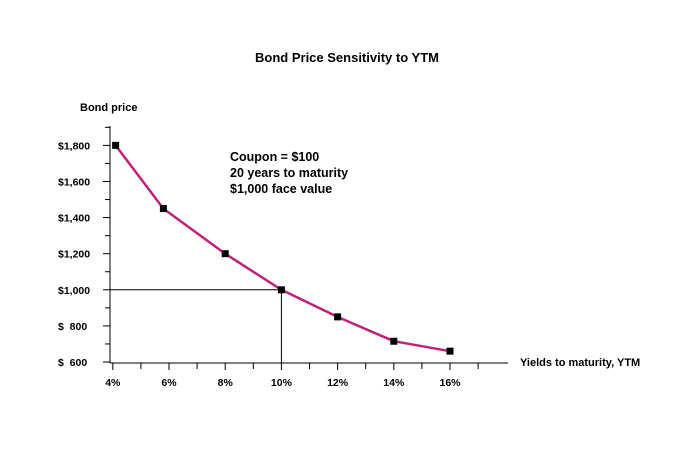 Image resolution: width=691 pixels, height=475 pixels. What do you see at coordinates (74, 183) in the screenshot?
I see `y-tick-label: $1,600` at bounding box center [74, 183].